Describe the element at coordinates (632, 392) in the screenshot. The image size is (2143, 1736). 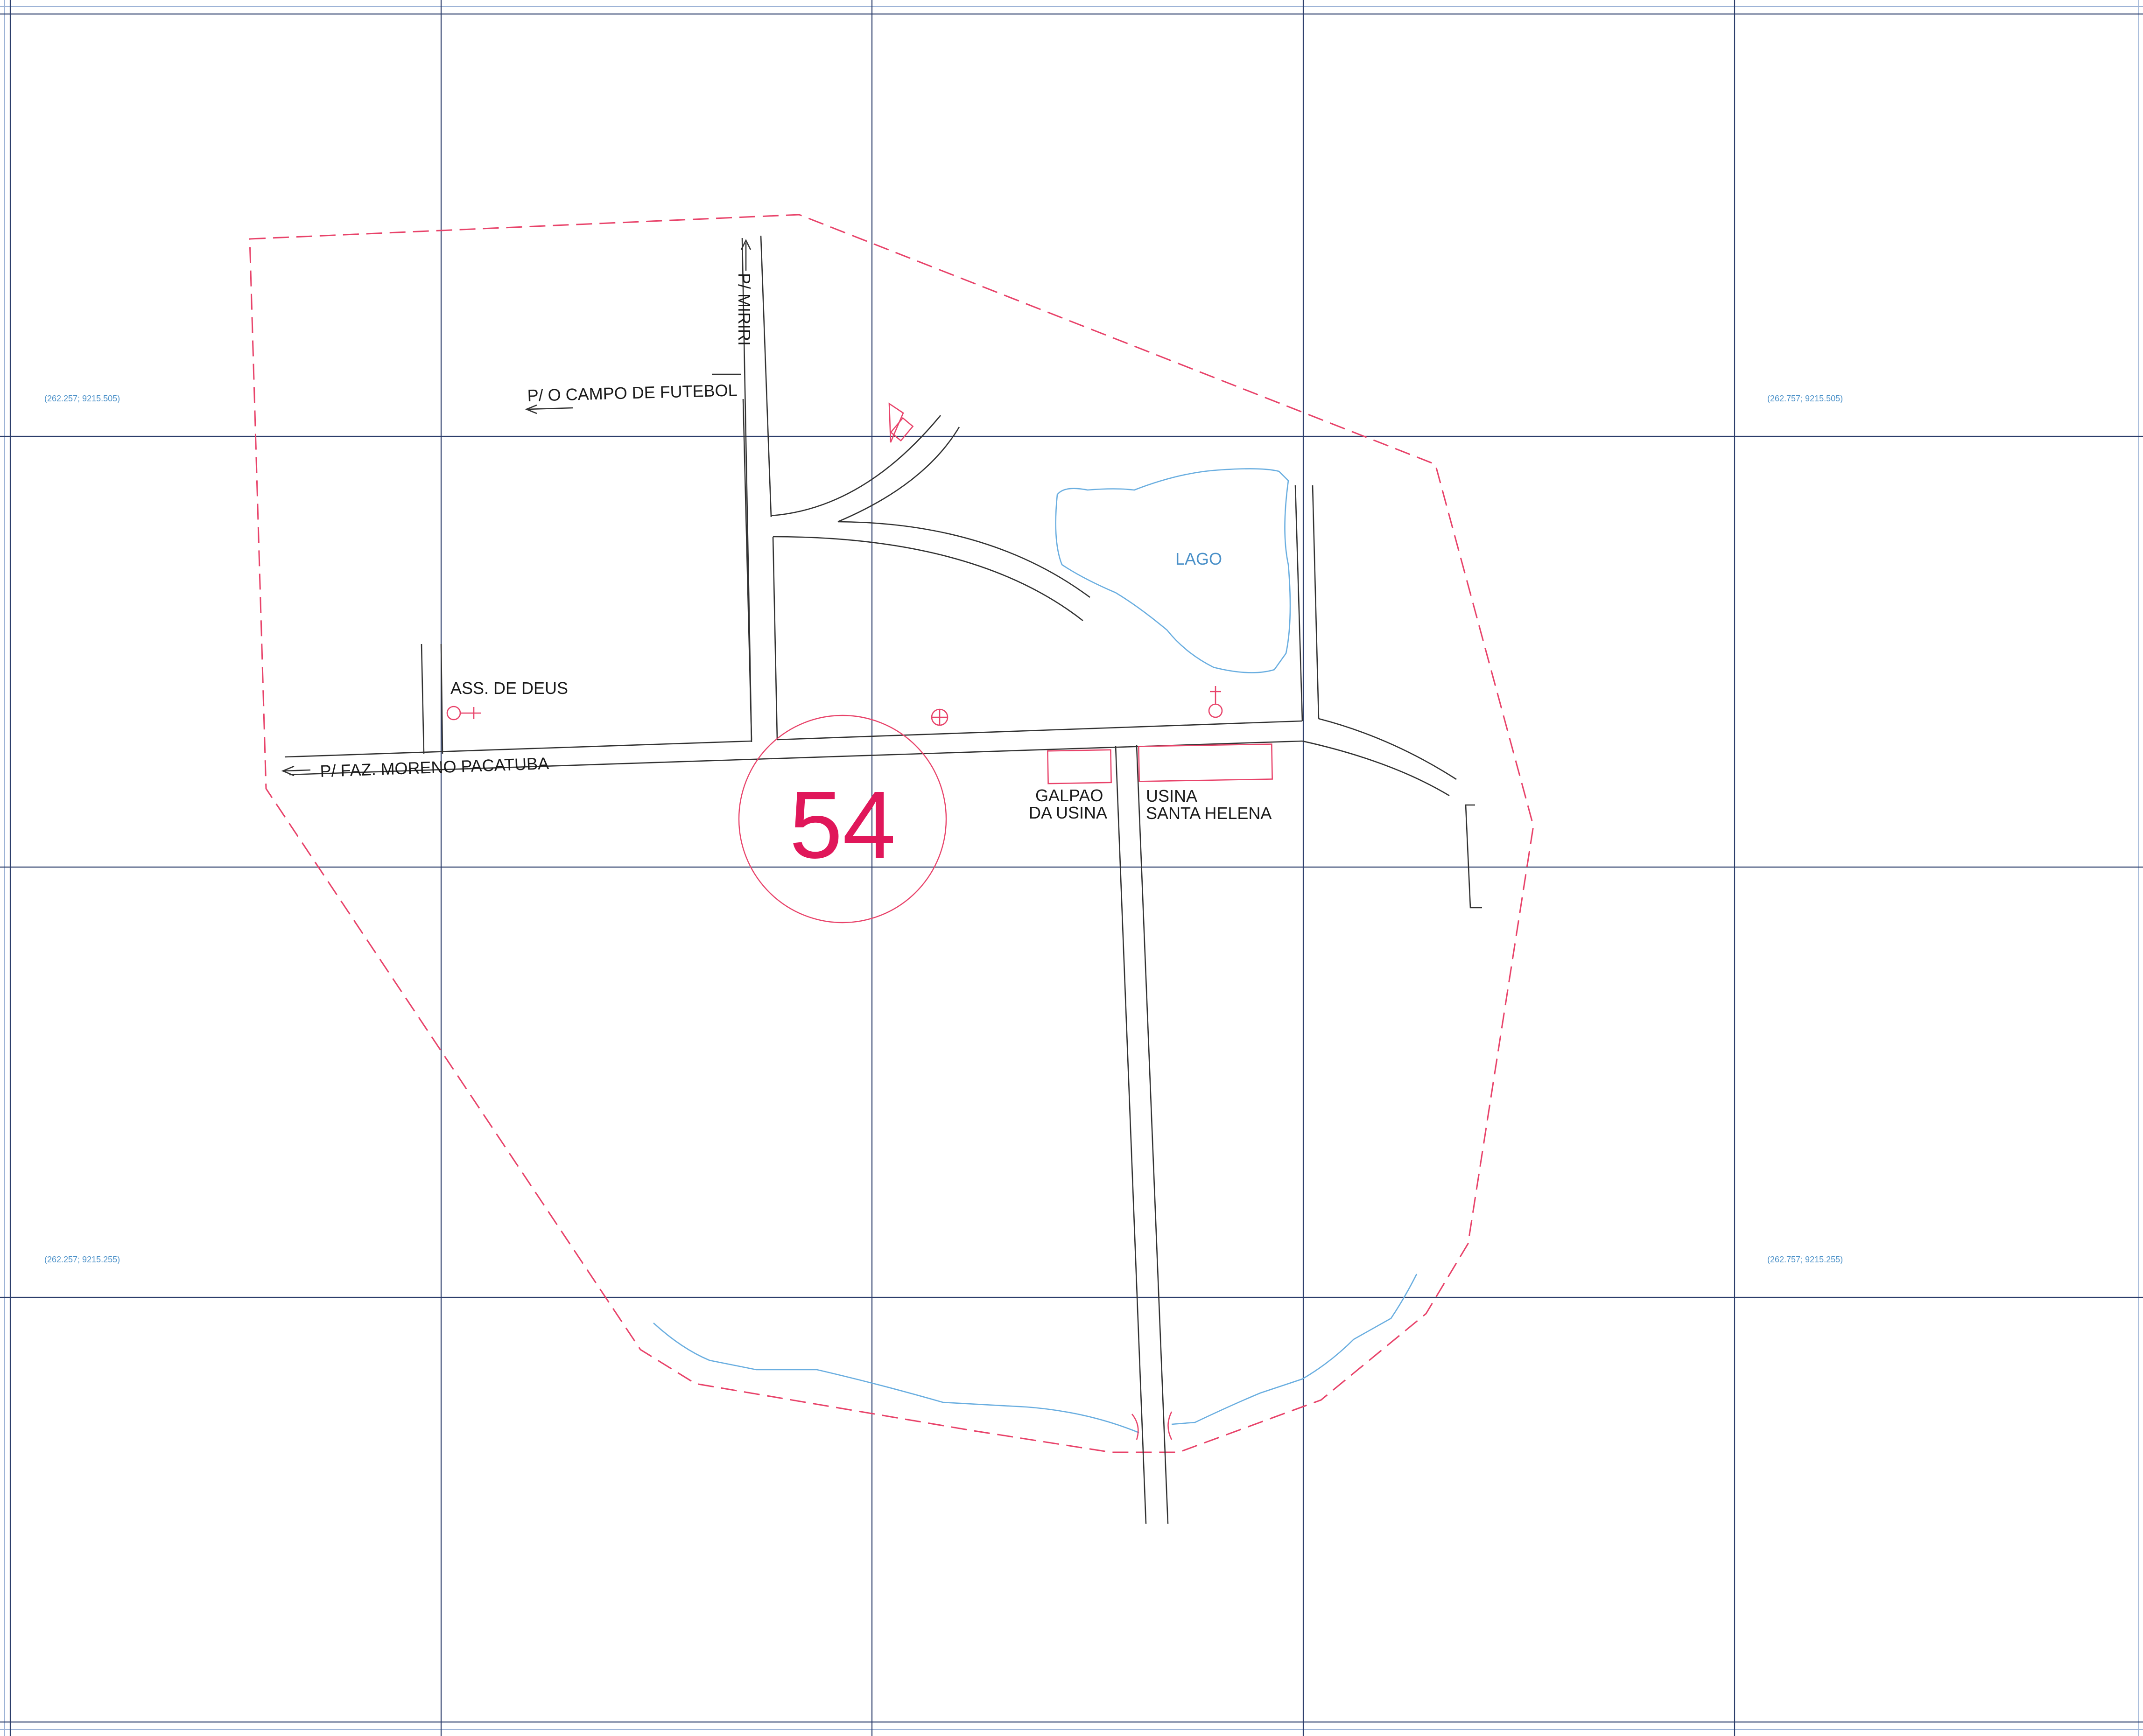
I see `road-label-campo: P/ O CAMPO DE FUTEBOL` at that location.